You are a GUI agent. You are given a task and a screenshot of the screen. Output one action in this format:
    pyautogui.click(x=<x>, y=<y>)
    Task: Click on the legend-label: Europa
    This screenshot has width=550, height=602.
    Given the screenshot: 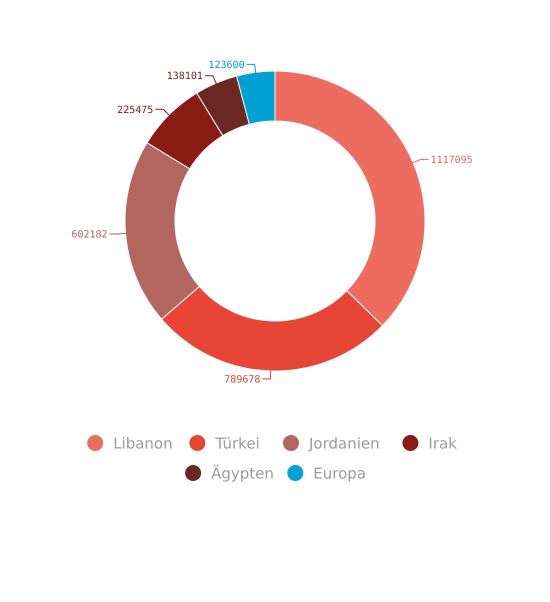 What is the action you would take?
    pyautogui.click(x=339, y=473)
    